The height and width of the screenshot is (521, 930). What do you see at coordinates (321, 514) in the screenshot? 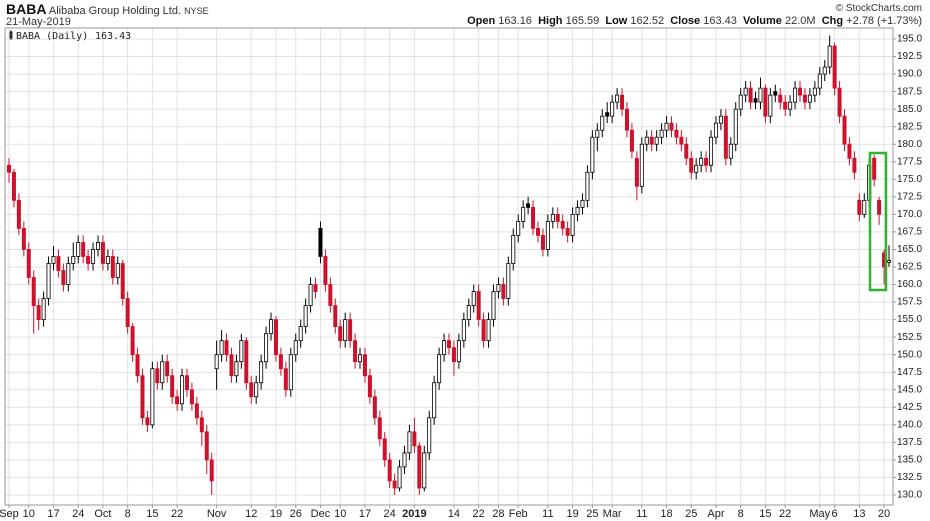
I see `x-tick-label: Dec` at bounding box center [321, 514].